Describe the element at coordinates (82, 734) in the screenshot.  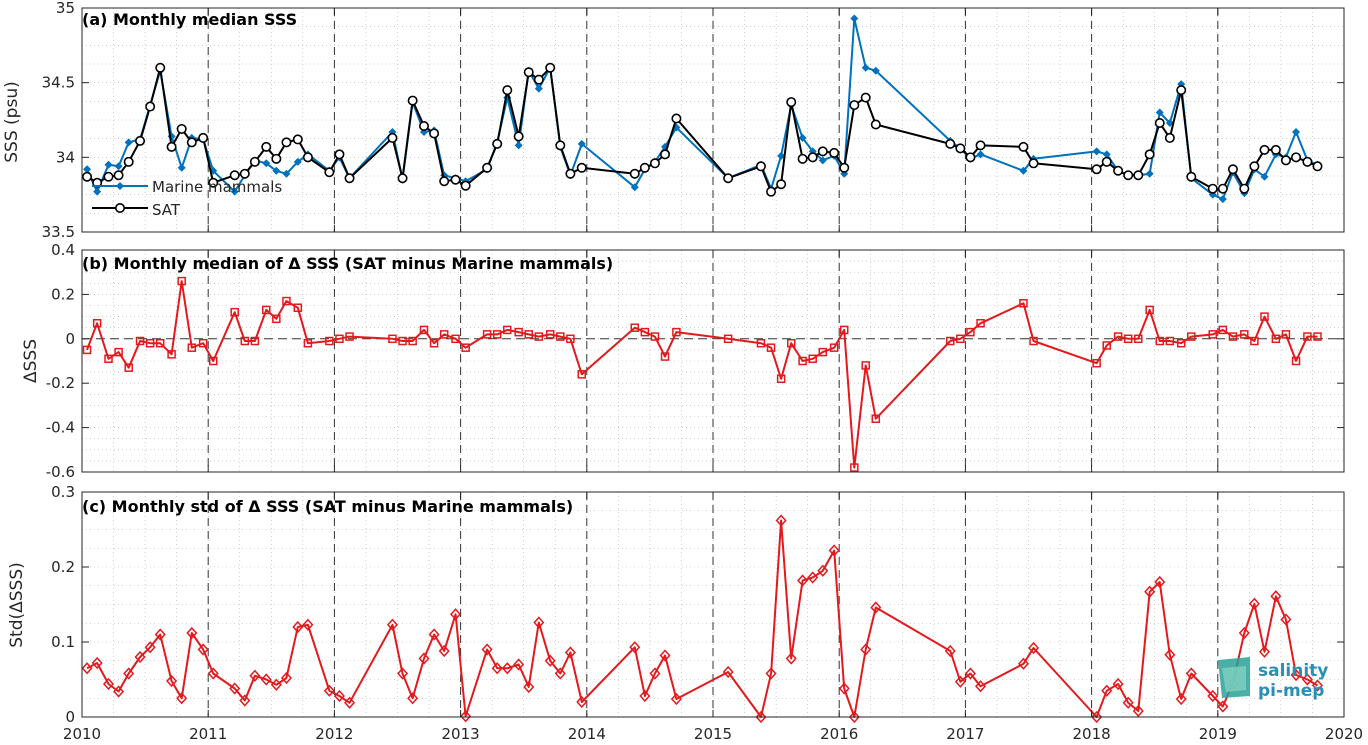
I see `x-tick-label: 2010` at that location.